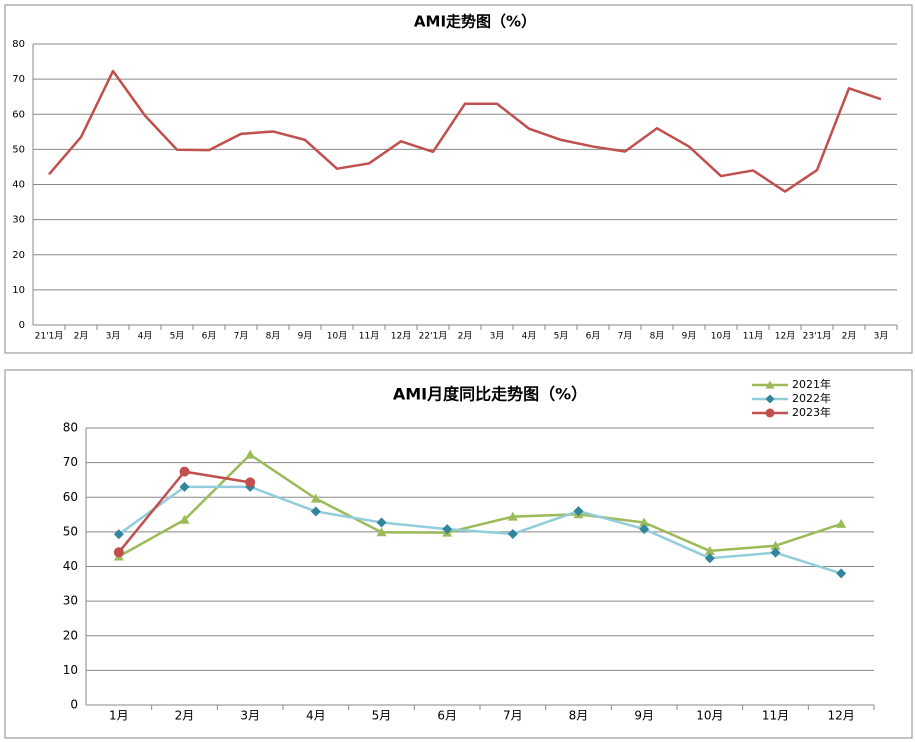  I want to click on x-tick-label: 23'1月, so click(817, 336).